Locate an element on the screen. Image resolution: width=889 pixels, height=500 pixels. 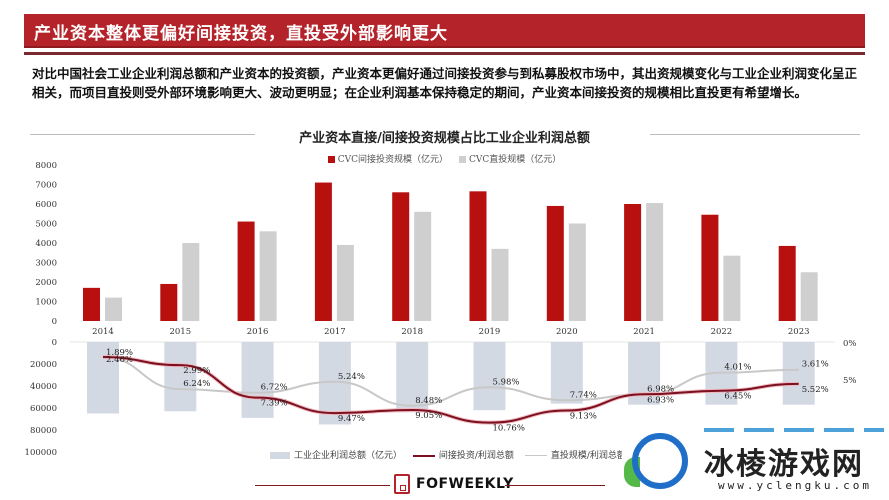
indirect-ratio-label: 9.13% is located at coordinates (583, 417).